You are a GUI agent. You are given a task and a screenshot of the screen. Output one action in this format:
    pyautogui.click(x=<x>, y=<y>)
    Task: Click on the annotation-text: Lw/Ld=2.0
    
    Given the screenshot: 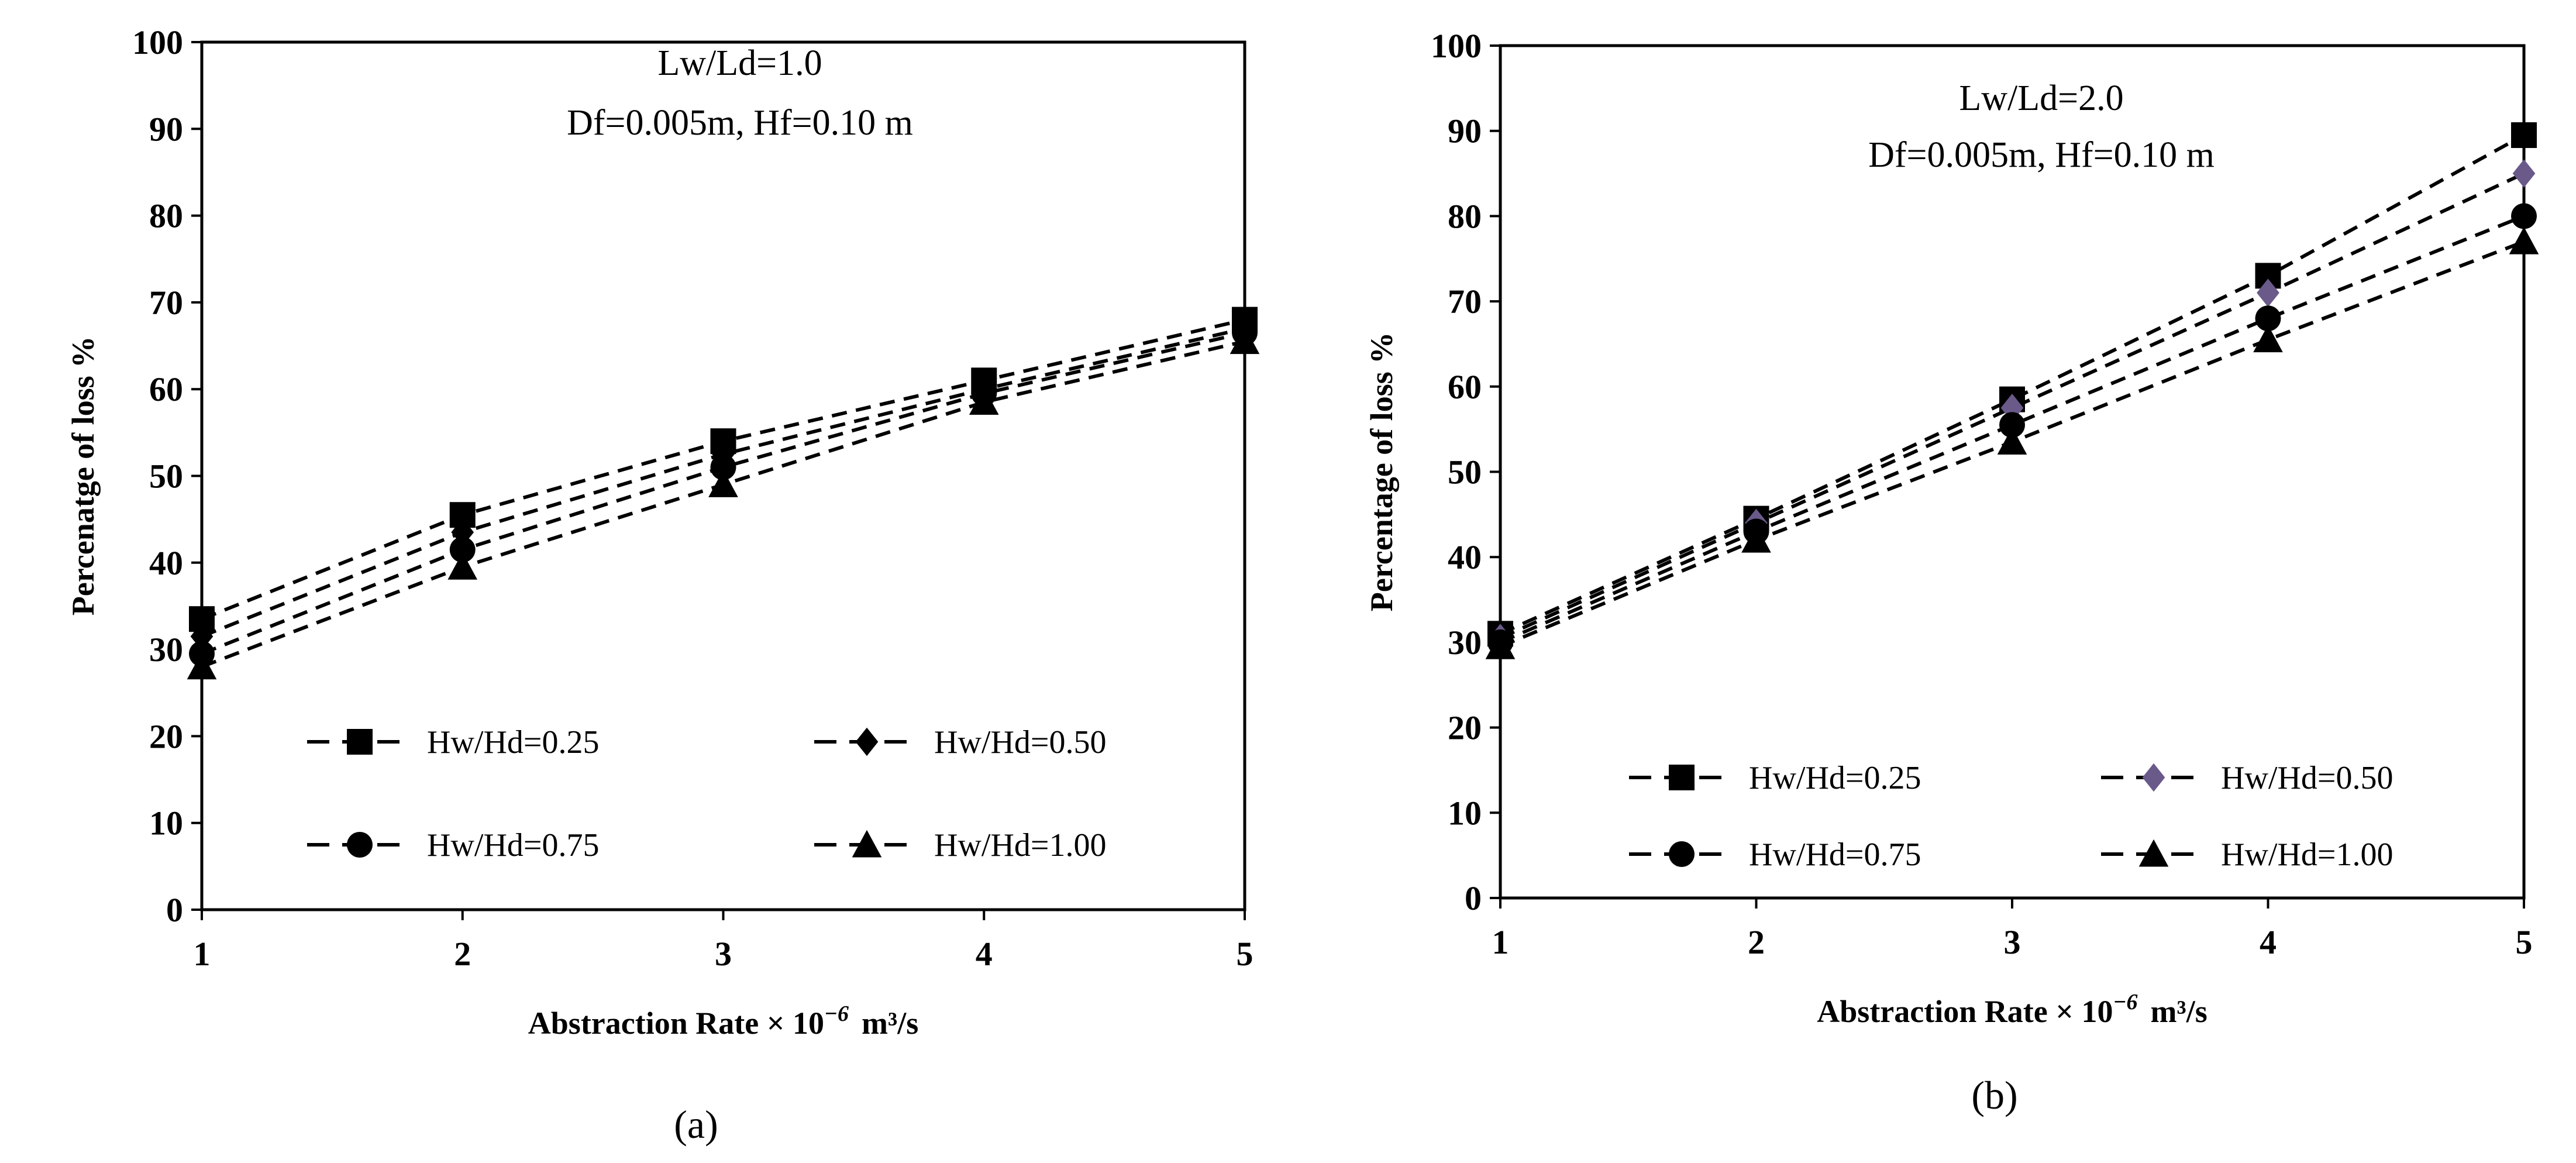 What is the action you would take?
    pyautogui.click(x=2041, y=98)
    